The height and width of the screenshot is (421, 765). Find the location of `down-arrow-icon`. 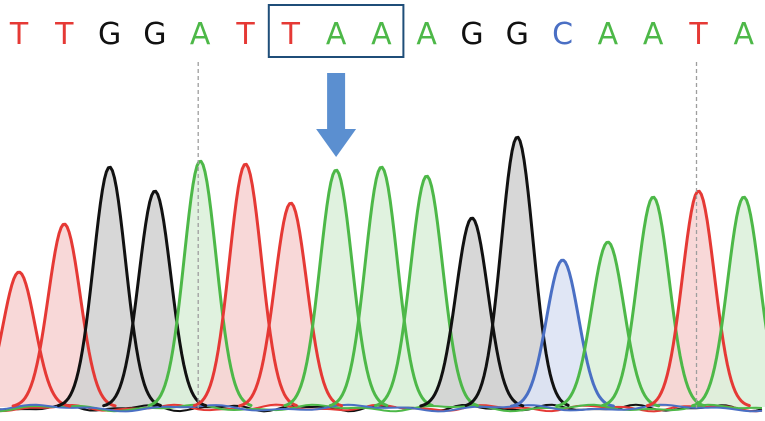

down-arrow-icon is located at coordinates (336, 115).